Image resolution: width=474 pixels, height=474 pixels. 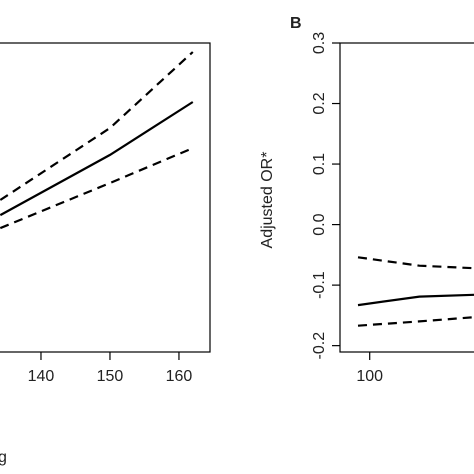 I want to click on y-tick-label: 0.0, so click(x=319, y=224).